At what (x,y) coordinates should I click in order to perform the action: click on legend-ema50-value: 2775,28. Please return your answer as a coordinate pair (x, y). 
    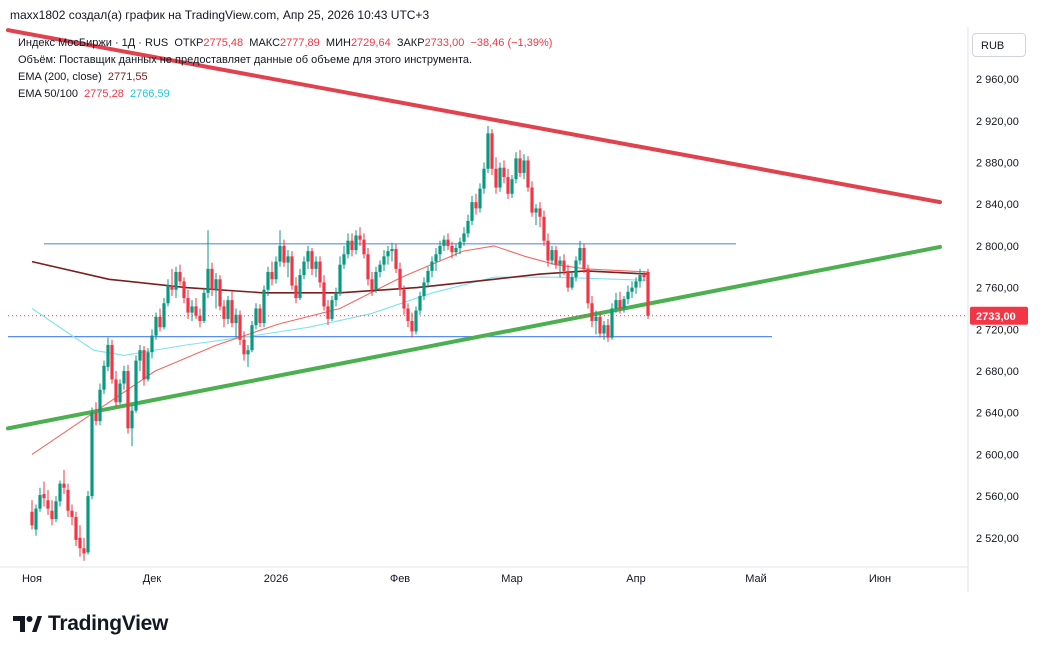
    Looking at the image, I should click on (104, 94).